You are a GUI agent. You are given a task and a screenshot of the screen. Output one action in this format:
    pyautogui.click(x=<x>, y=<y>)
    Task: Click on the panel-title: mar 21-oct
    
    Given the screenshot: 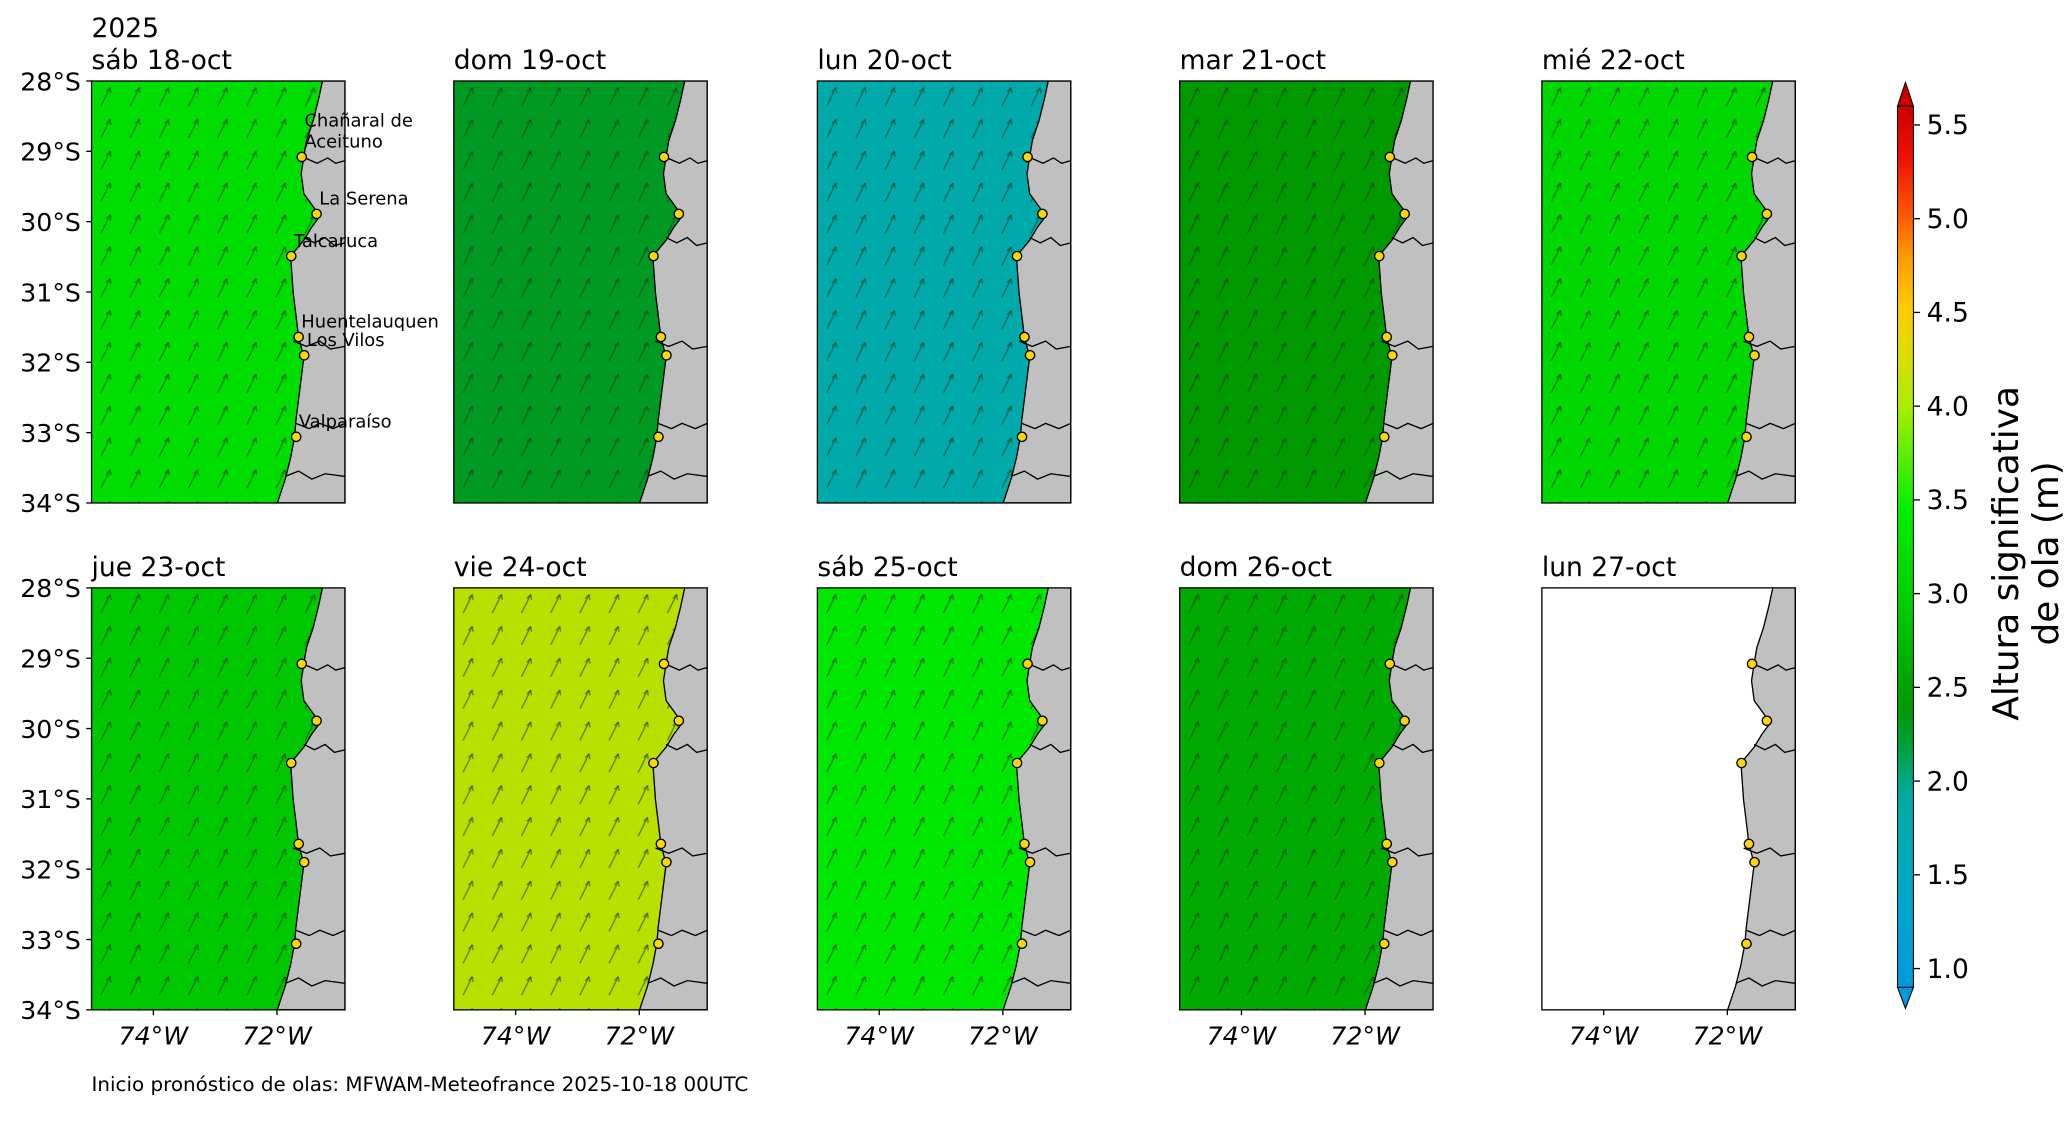 What is the action you would take?
    pyautogui.click(x=1253, y=60)
    